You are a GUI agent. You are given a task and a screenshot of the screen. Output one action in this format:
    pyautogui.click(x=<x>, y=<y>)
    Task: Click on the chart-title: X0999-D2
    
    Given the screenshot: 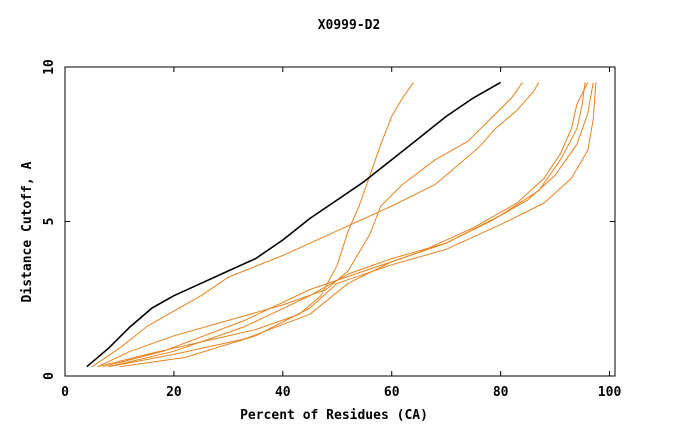 What is the action you would take?
    pyautogui.click(x=349, y=25)
    